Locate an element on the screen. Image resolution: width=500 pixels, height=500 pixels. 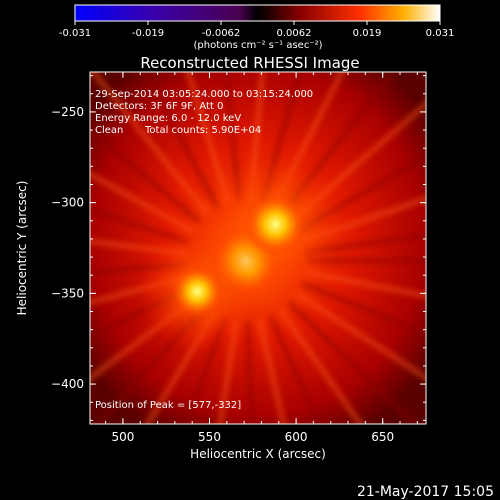
y-tick-label: −400 is located at coordinates (67, 384).